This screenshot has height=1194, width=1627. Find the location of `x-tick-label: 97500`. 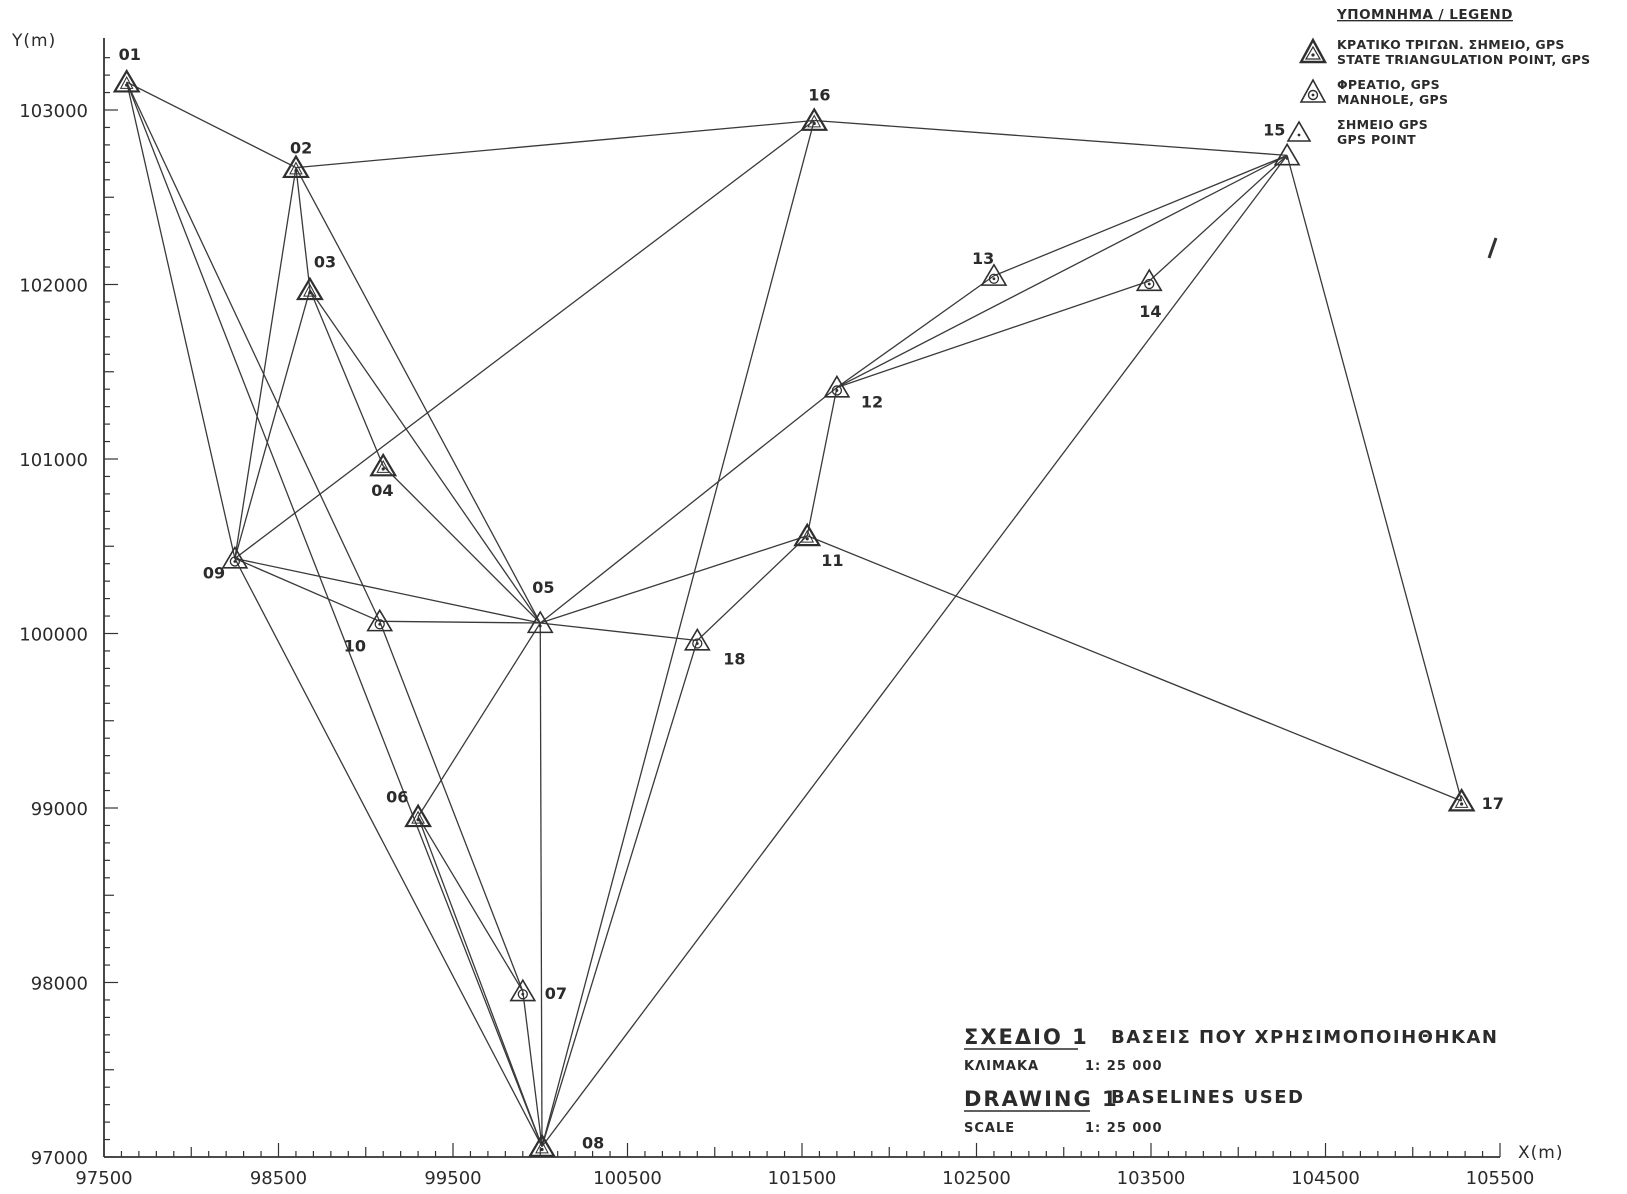

x-tick-label: 97500 is located at coordinates (103, 1178).